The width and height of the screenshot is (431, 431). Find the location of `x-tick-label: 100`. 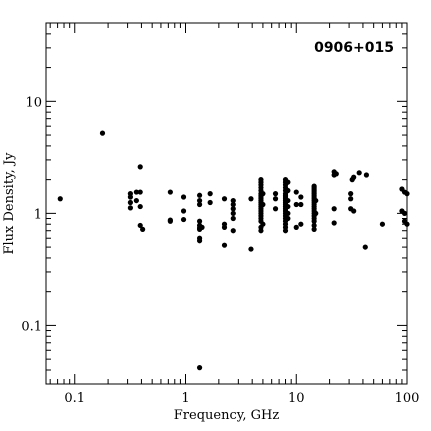

x-tick-label: 100 is located at coordinates (407, 398).